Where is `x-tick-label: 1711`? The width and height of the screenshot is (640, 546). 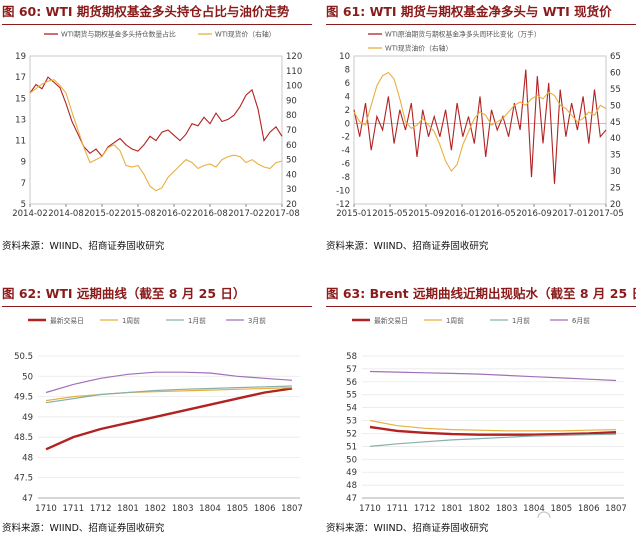 x-tick-label: 1711 is located at coordinates (74, 509).